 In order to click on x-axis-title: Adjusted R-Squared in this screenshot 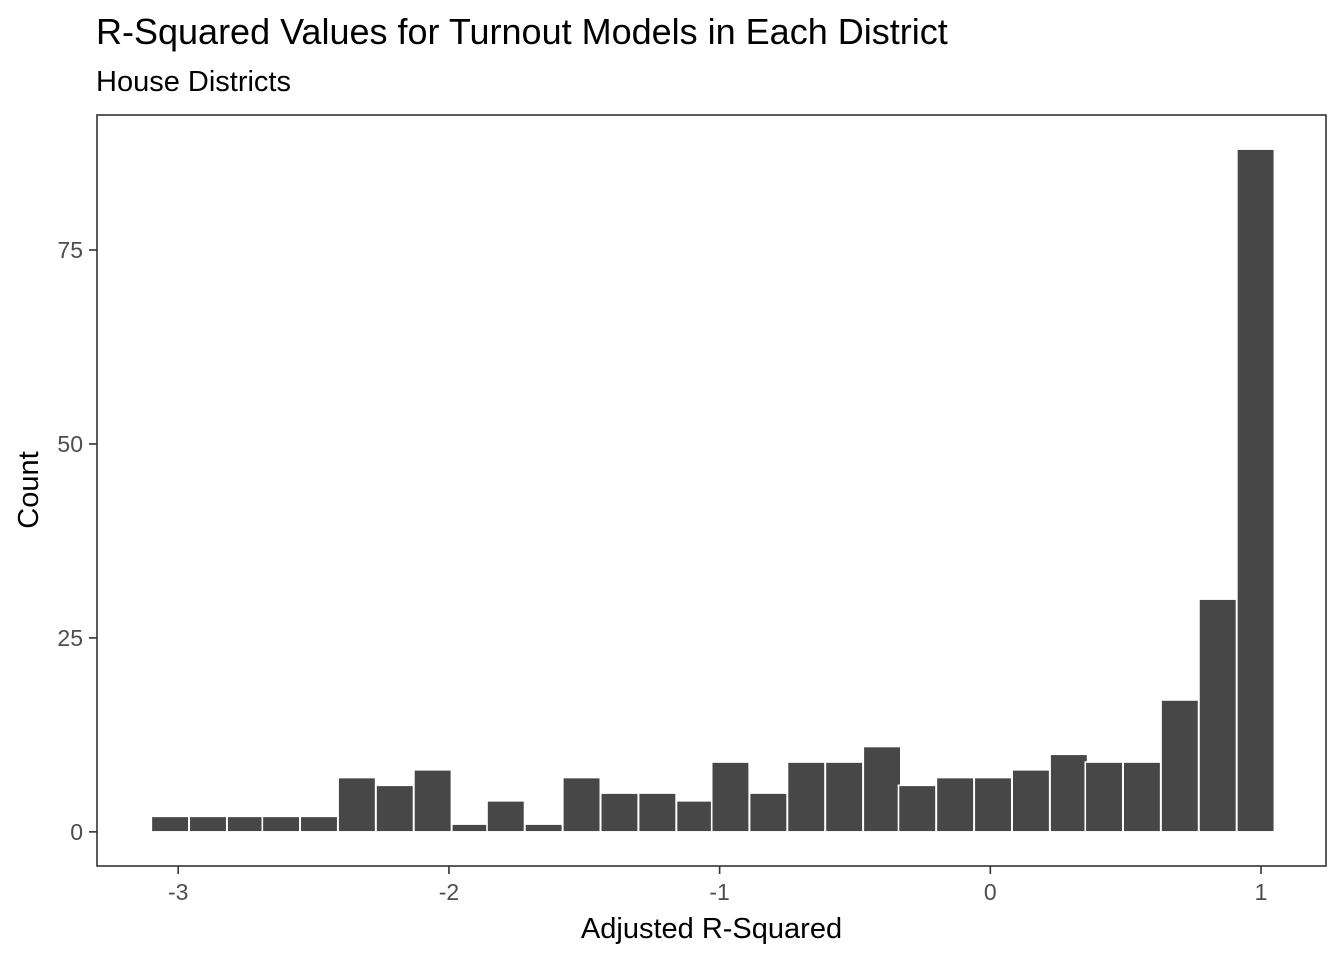, I will do `click(711, 929)`.